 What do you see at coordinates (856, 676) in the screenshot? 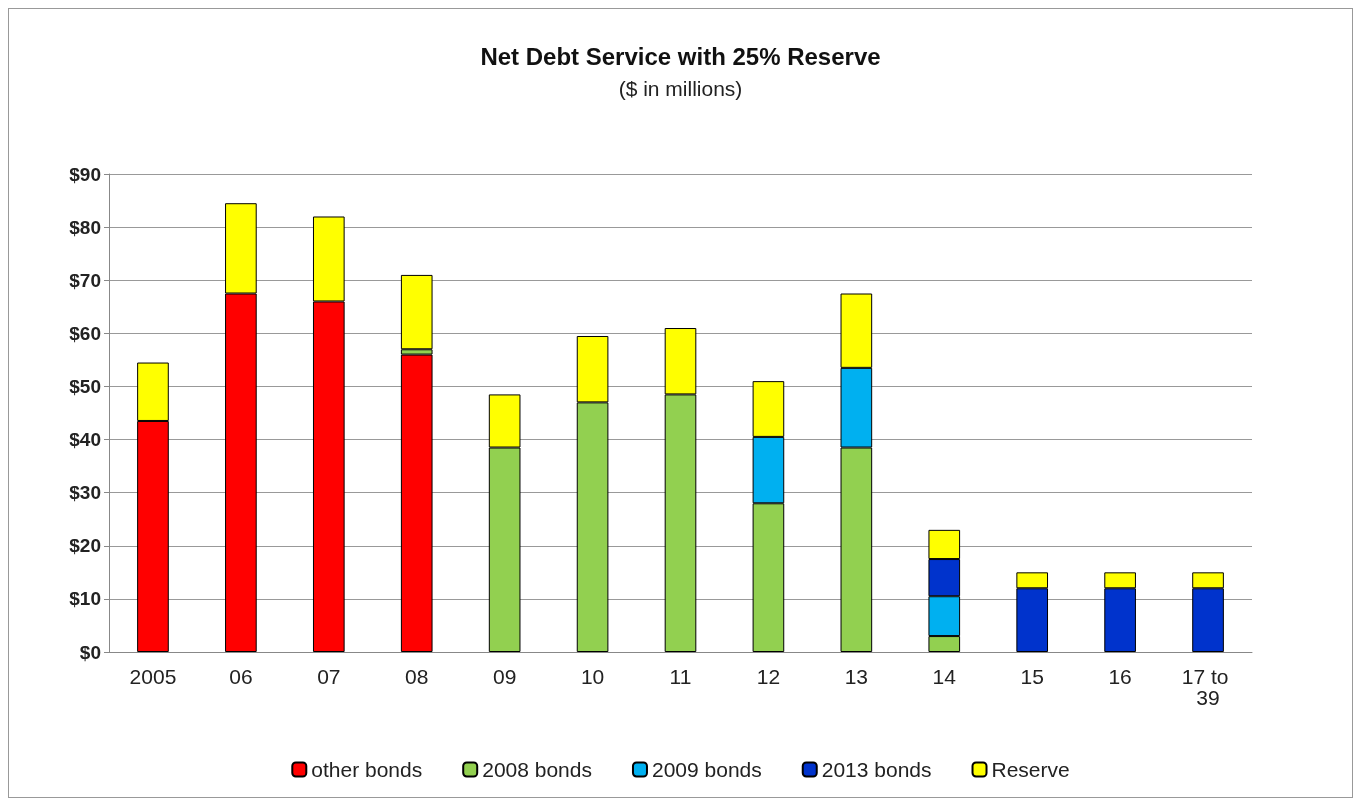
I see `x-tick-label: 13` at bounding box center [856, 676].